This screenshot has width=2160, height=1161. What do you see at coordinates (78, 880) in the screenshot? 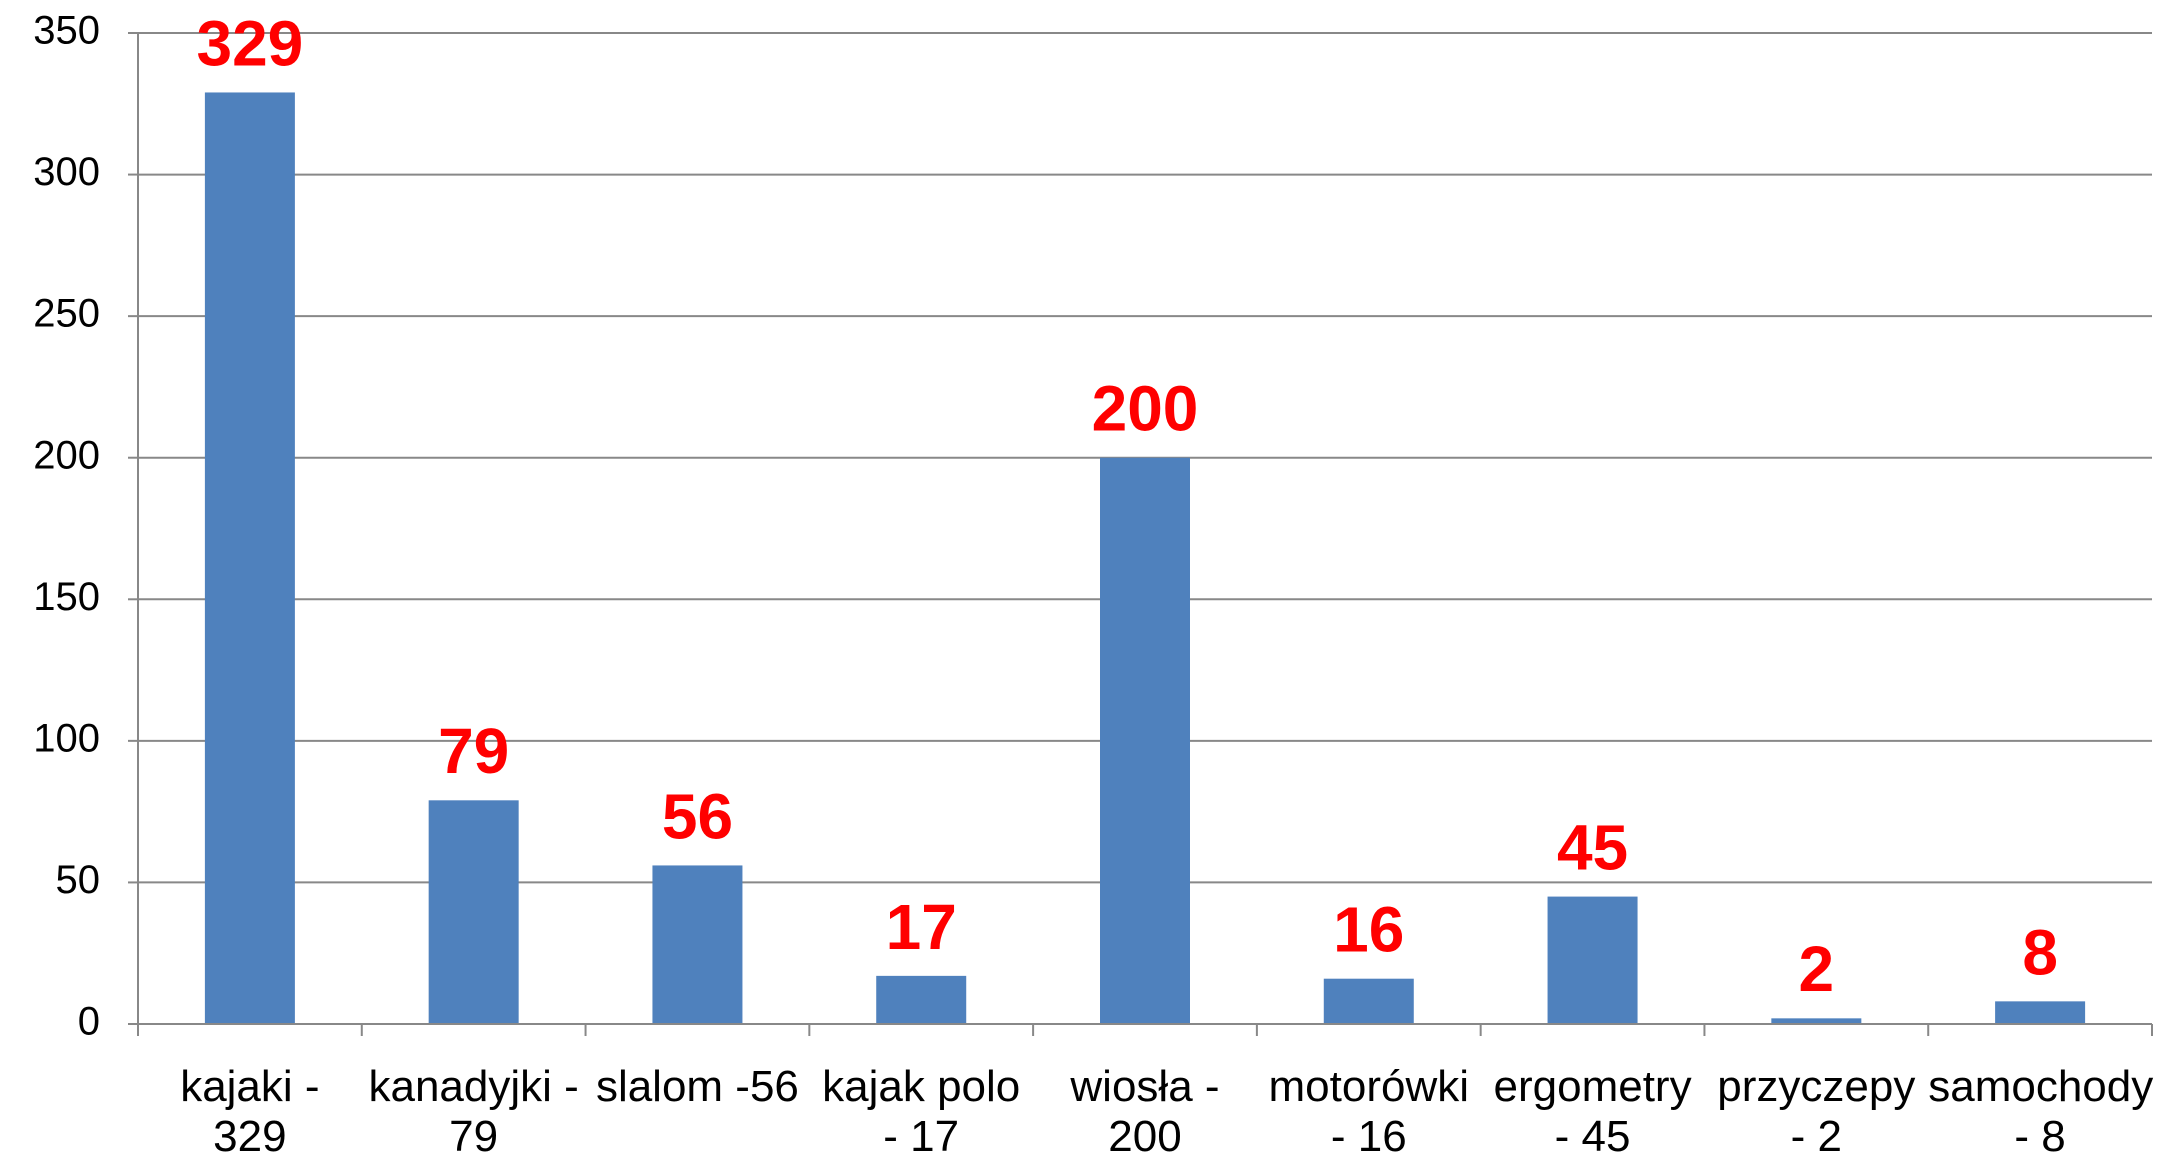
I see `y-tick-label: 50` at bounding box center [78, 880].